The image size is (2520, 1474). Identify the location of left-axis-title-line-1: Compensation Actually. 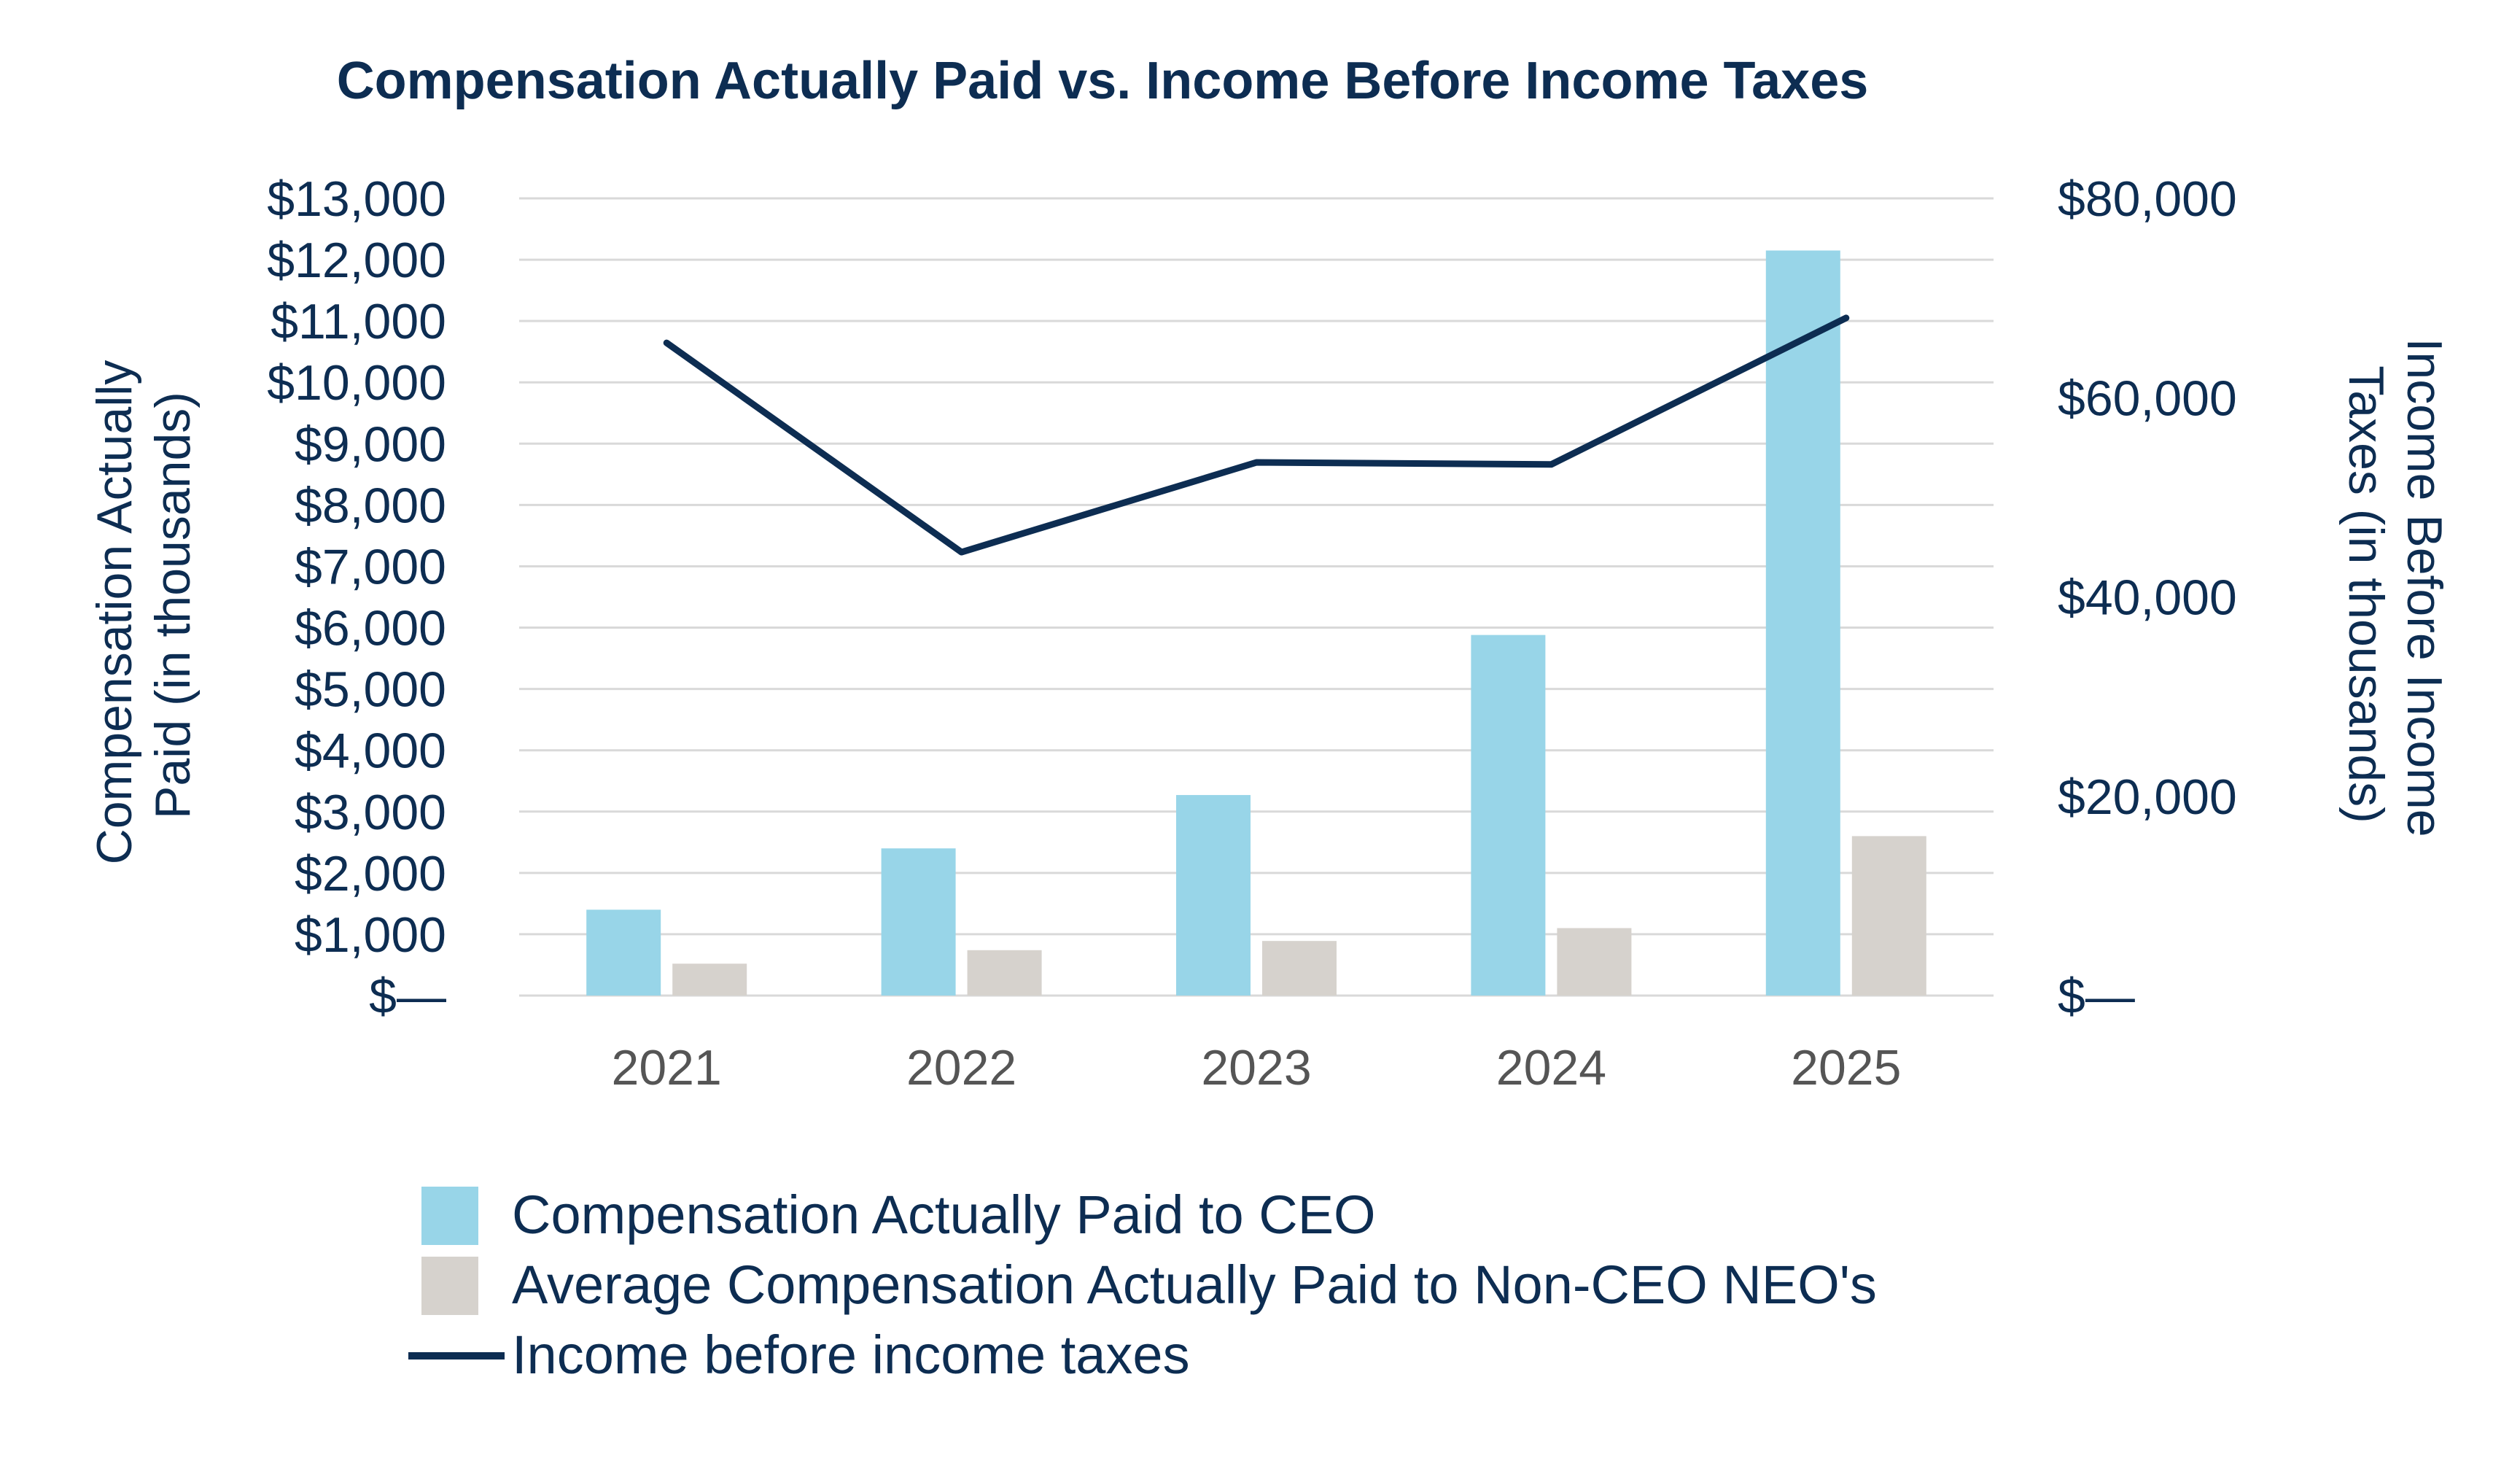
(114, 612).